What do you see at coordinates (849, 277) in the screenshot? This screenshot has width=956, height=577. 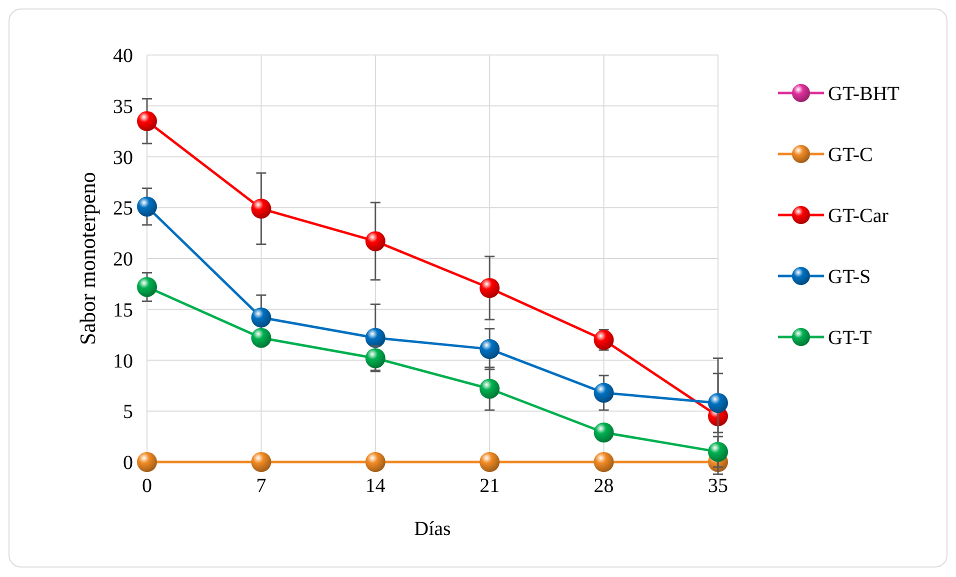 I see `legend-label: GT-S` at bounding box center [849, 277].